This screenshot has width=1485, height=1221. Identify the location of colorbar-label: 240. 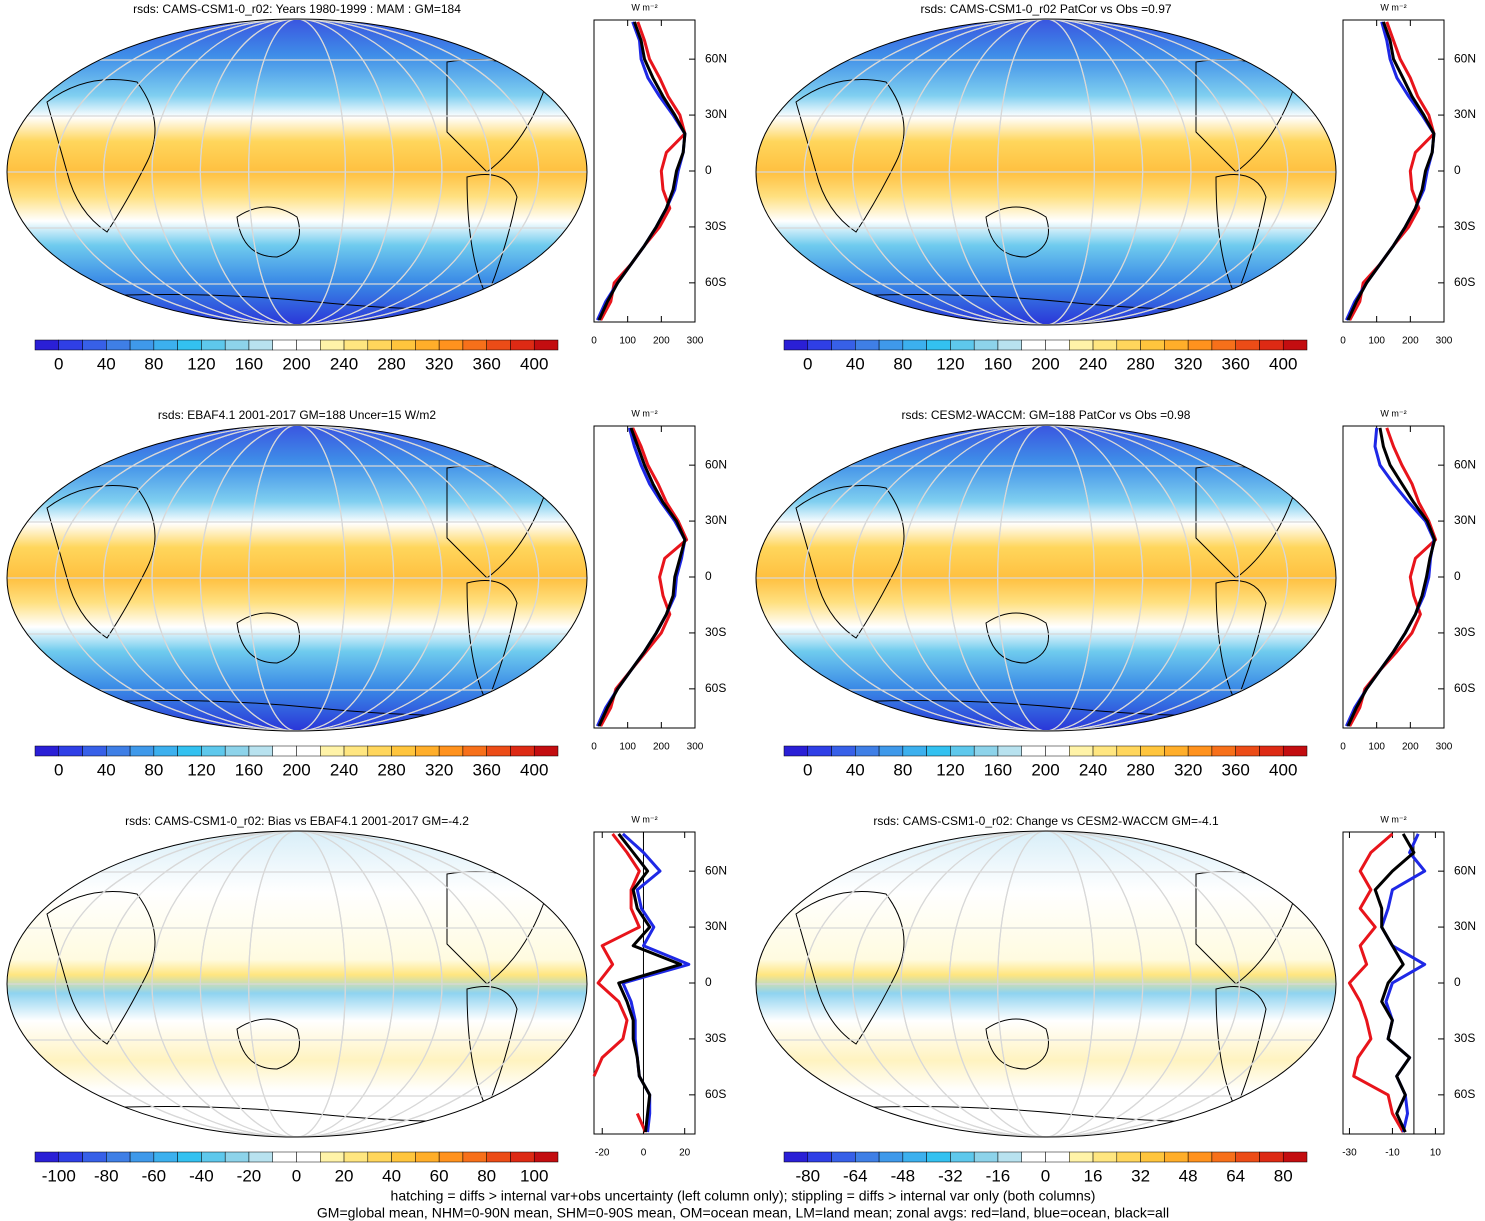
(1093, 363).